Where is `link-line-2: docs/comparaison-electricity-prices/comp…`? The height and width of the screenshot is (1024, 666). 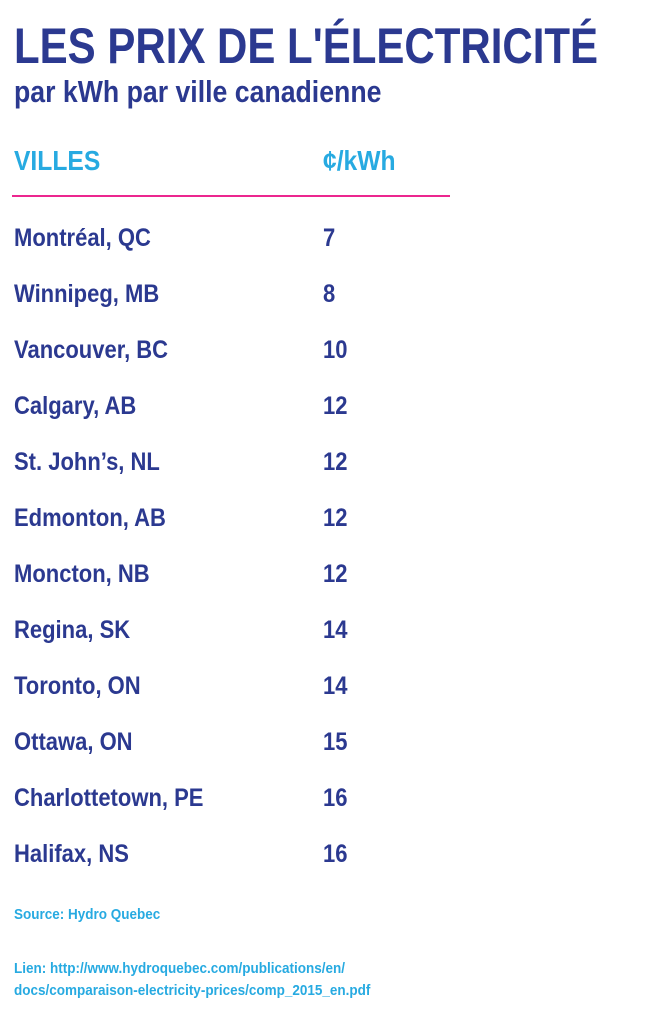 link-line-2: docs/comparaison-electricity-prices/comp… is located at coordinates (192, 990).